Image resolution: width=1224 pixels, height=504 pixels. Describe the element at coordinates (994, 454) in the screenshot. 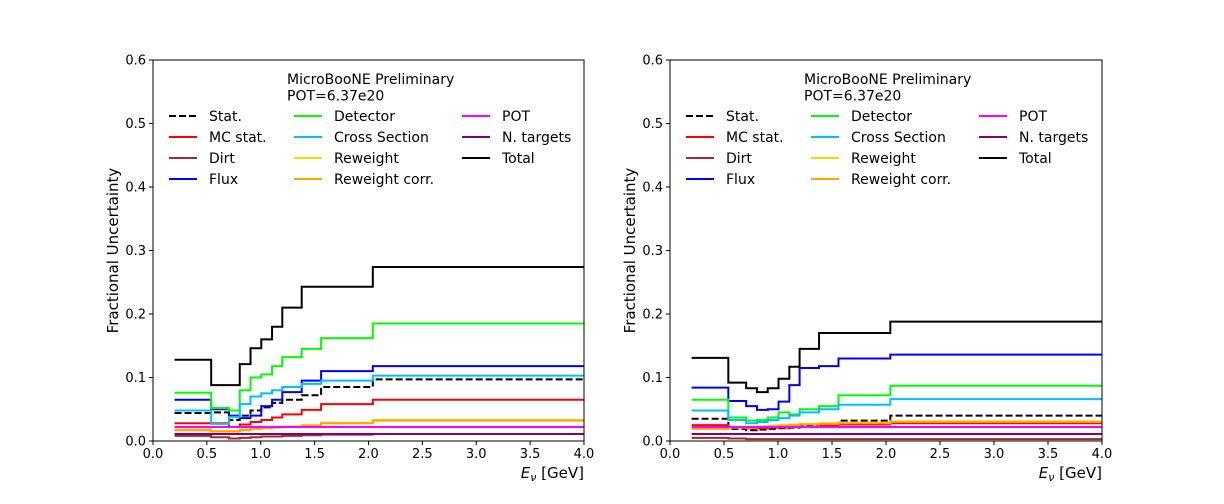

I see `x-tick-label: 3.0` at that location.